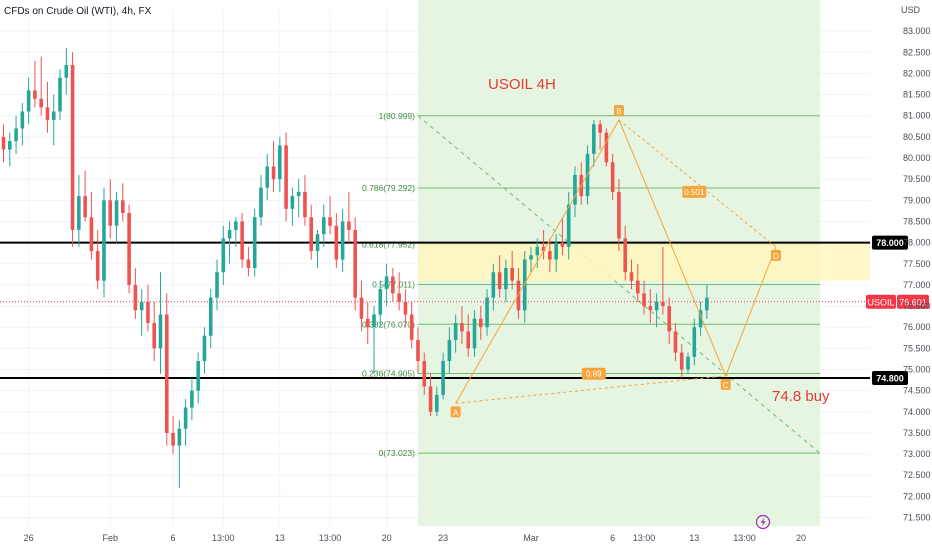 The width and height of the screenshot is (932, 550). I want to click on chart-title: CFDs on Crude Oil (WTI), 4h, FX, so click(78, 11).